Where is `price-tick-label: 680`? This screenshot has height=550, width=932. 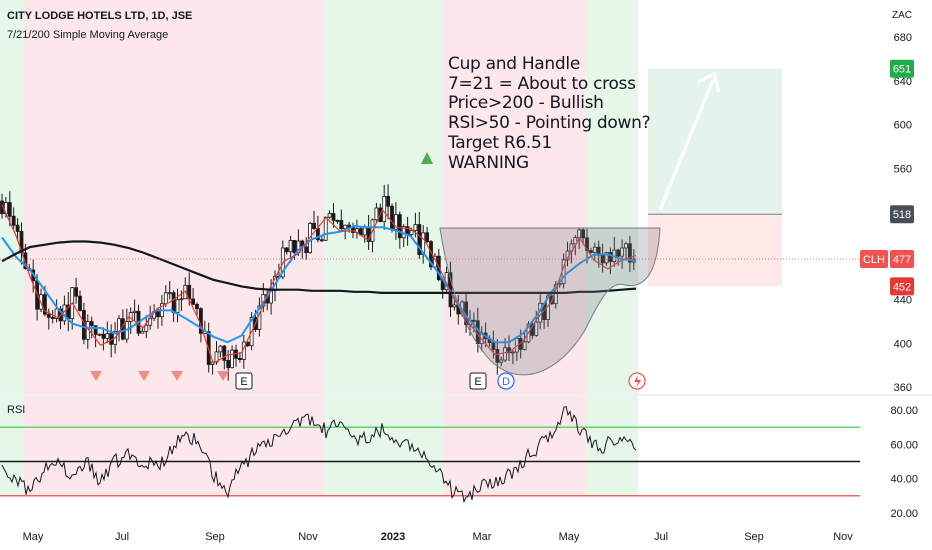 price-tick-label: 680 is located at coordinates (903, 38).